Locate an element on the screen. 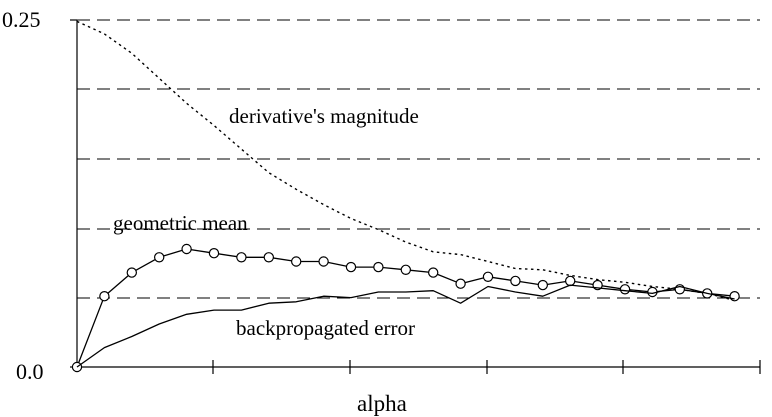  annotation-geometric-mean: geometric mean is located at coordinates (180, 223).